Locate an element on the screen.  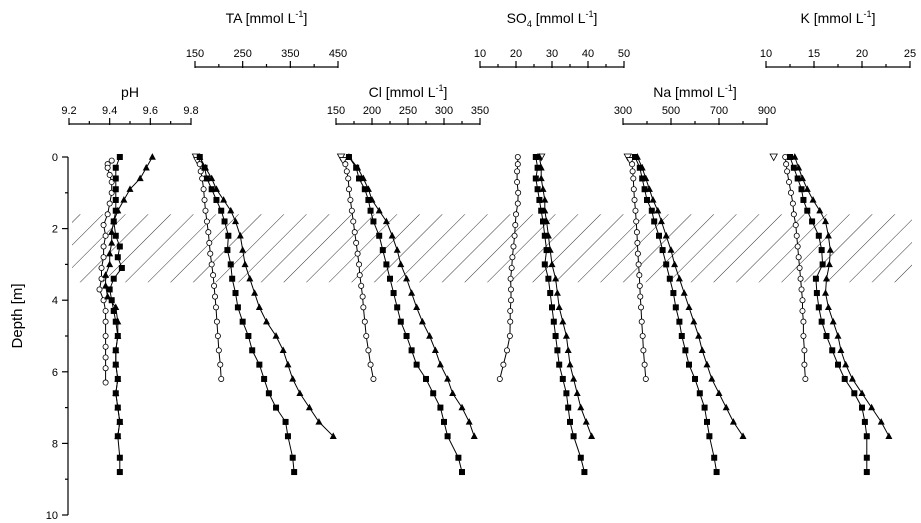
top-axis-tick-label: 500 is located at coordinates (671, 111).